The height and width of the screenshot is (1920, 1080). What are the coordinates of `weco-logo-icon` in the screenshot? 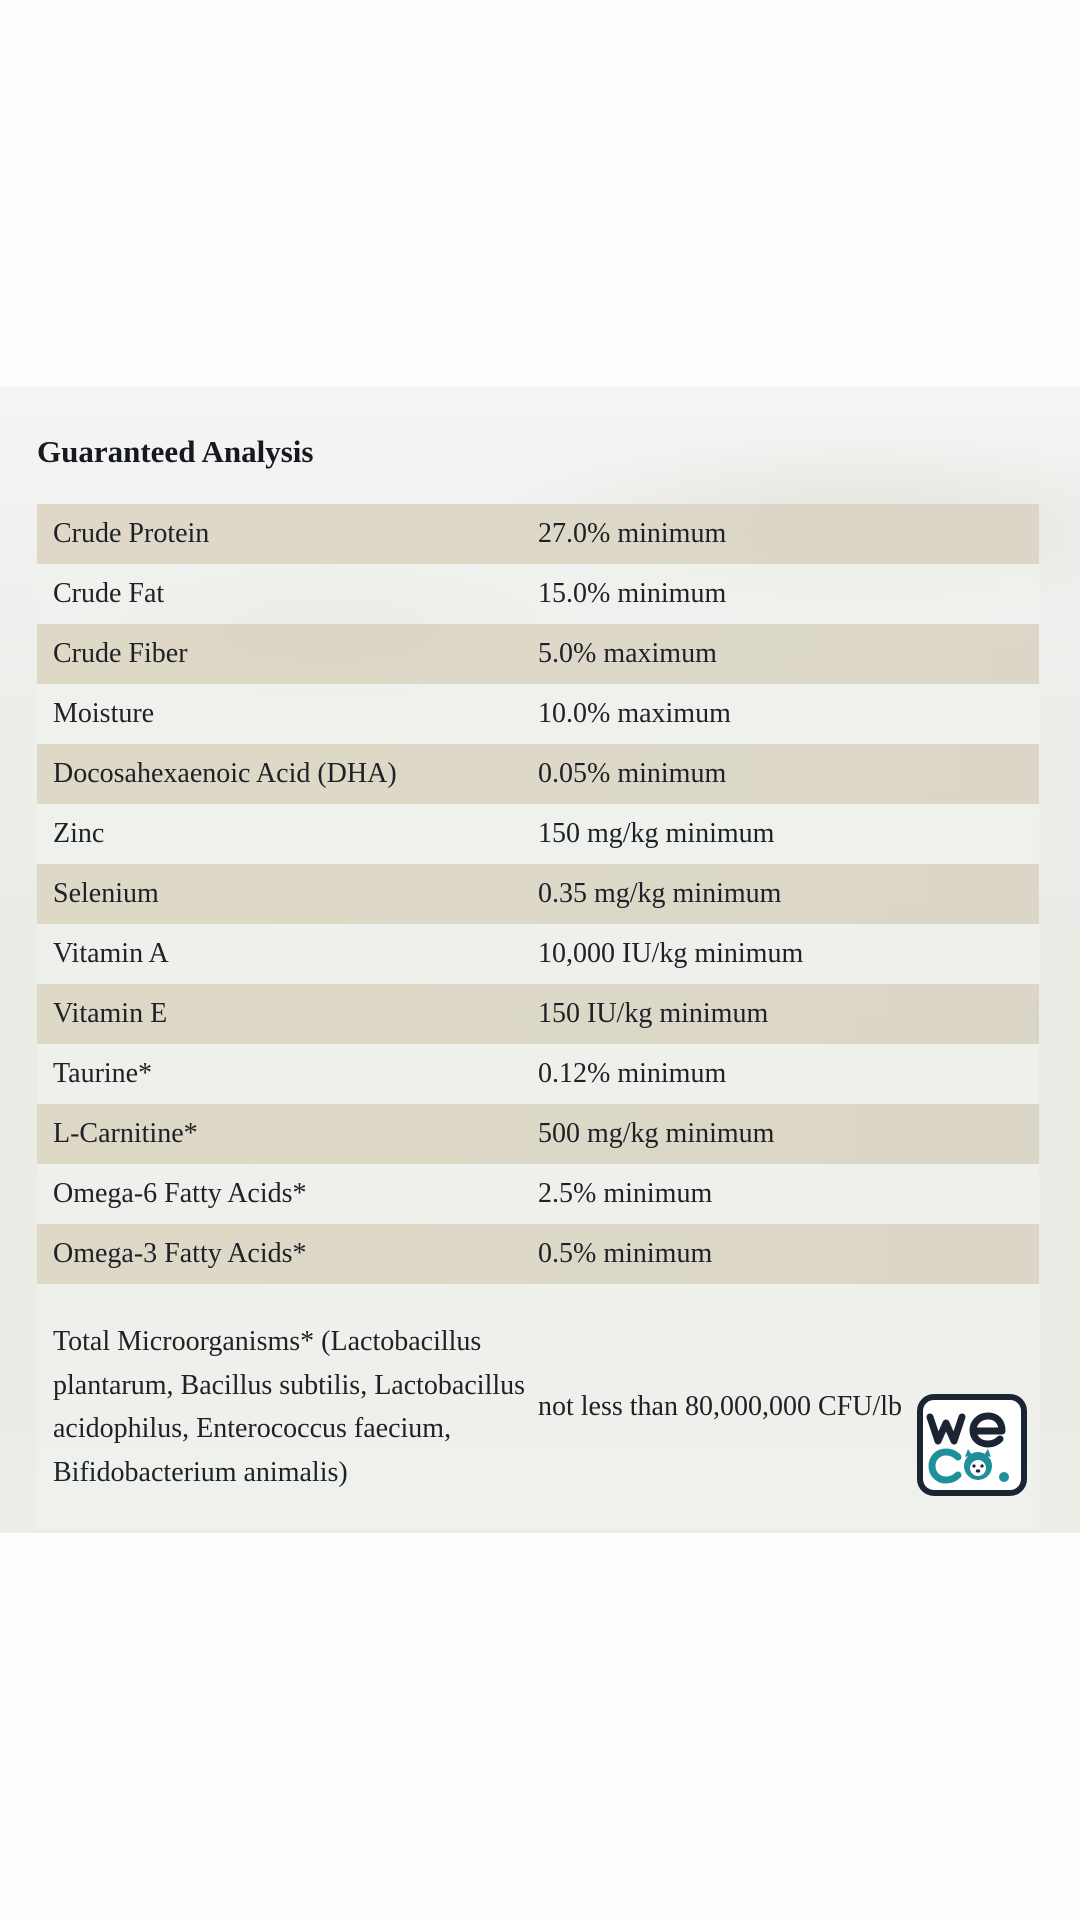 It's located at (972, 1445).